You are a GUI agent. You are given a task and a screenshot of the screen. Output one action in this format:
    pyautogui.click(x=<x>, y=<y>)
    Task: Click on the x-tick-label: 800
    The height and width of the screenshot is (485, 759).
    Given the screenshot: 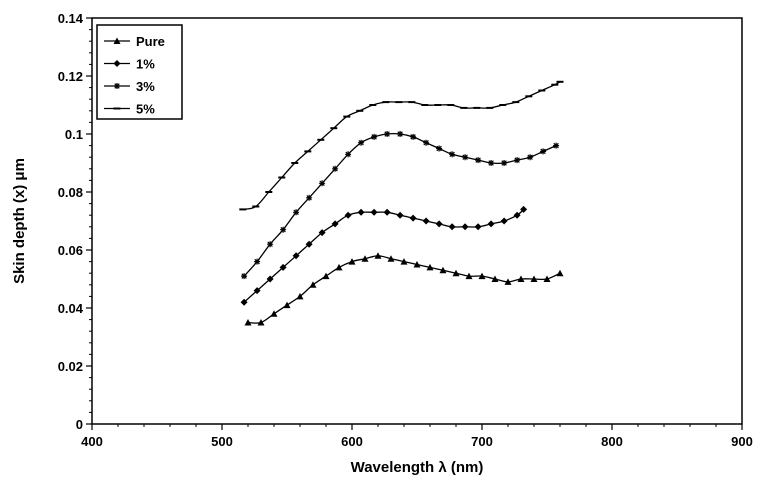 What is the action you would take?
    pyautogui.click(x=612, y=441)
    